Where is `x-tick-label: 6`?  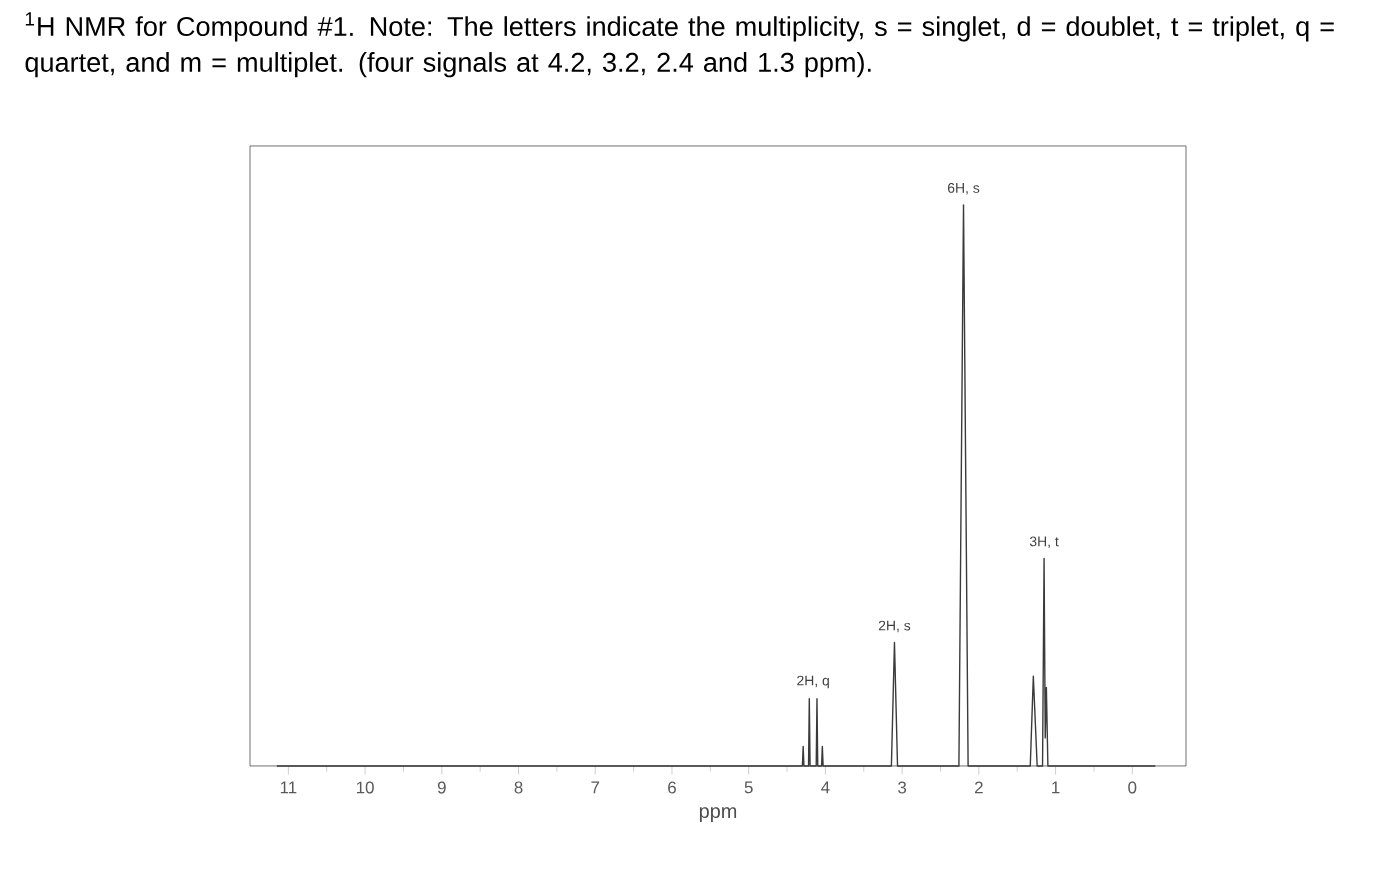
x-tick-label: 6 is located at coordinates (672, 787).